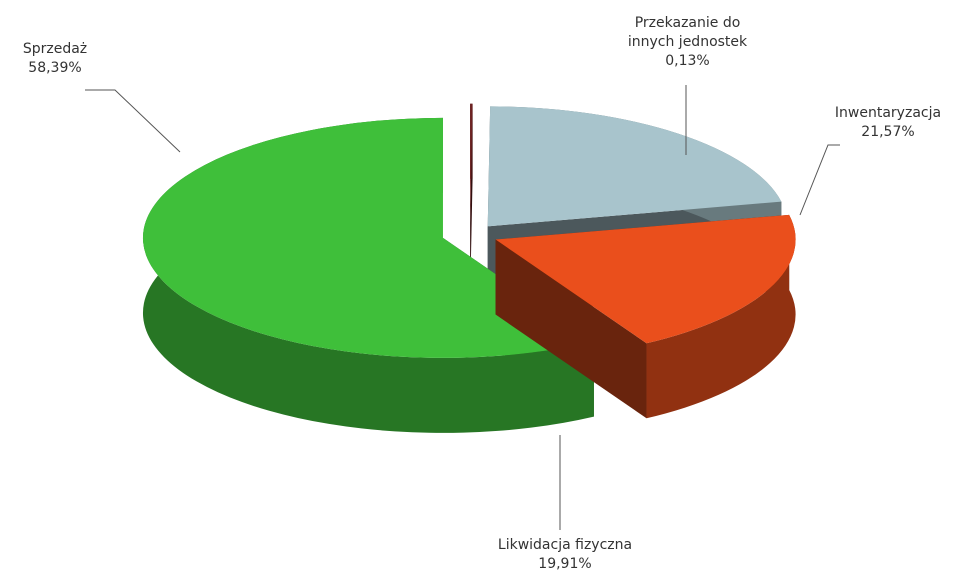 This screenshot has width=961, height=581. I want to click on label: Likwidacja fizyczna 19,91%, so click(565, 555).